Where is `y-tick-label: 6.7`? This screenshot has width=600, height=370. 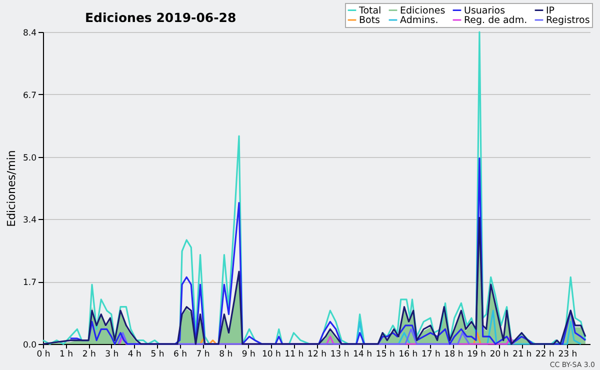 y-tick-label: 6.7 is located at coordinates (29, 95).